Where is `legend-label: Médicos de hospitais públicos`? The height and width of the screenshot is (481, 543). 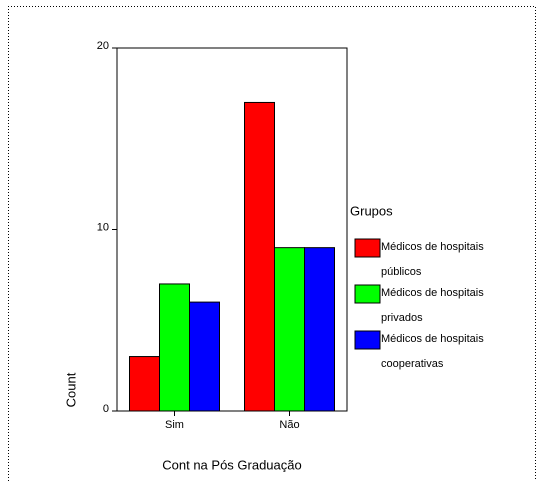 legend-label: Médicos de hospitais públicos is located at coordinates (432, 259).